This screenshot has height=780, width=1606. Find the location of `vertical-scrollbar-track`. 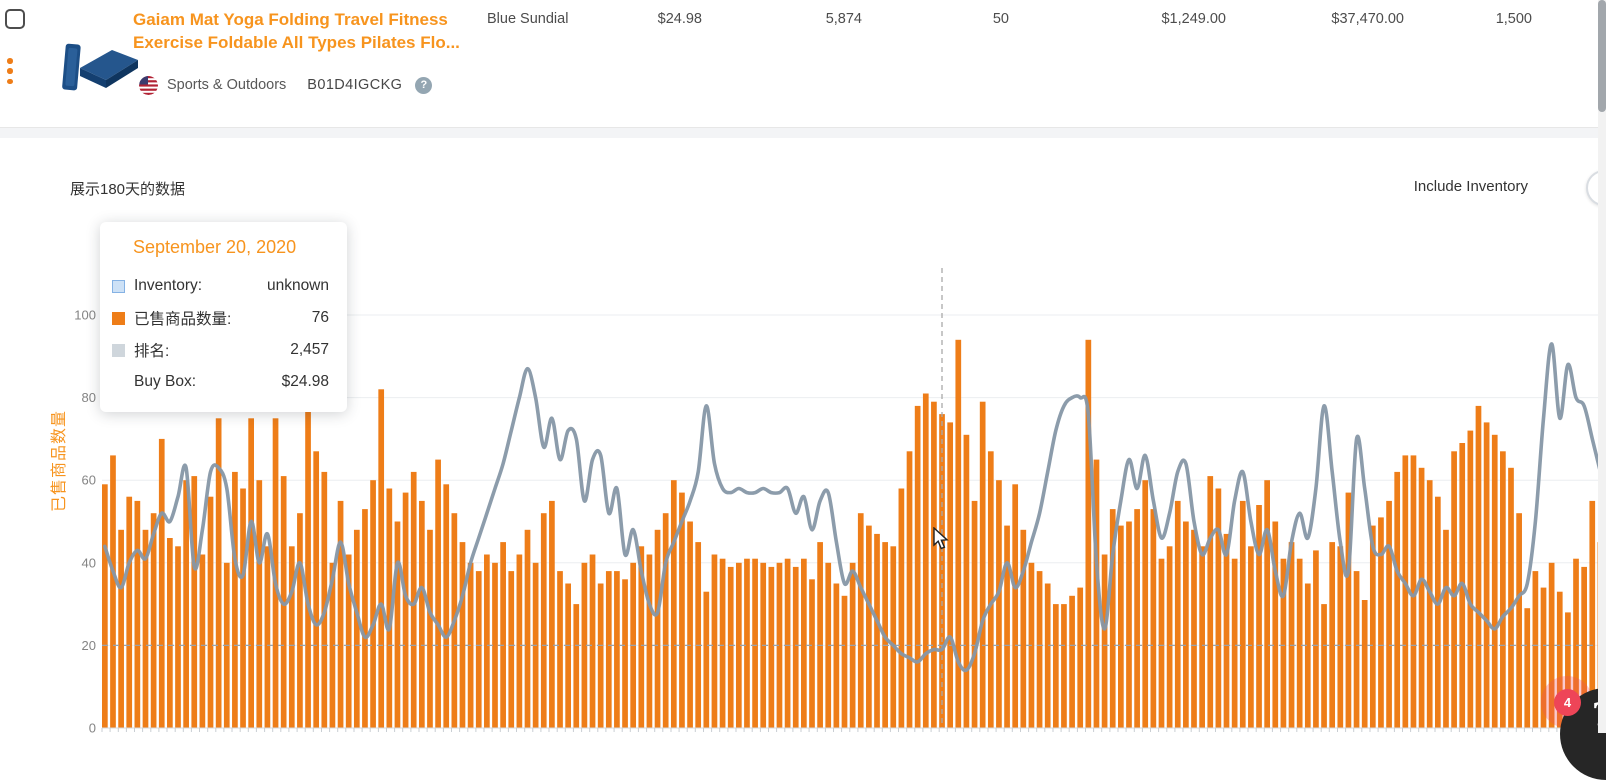

vertical-scrollbar-track is located at coordinates (1602, 366).